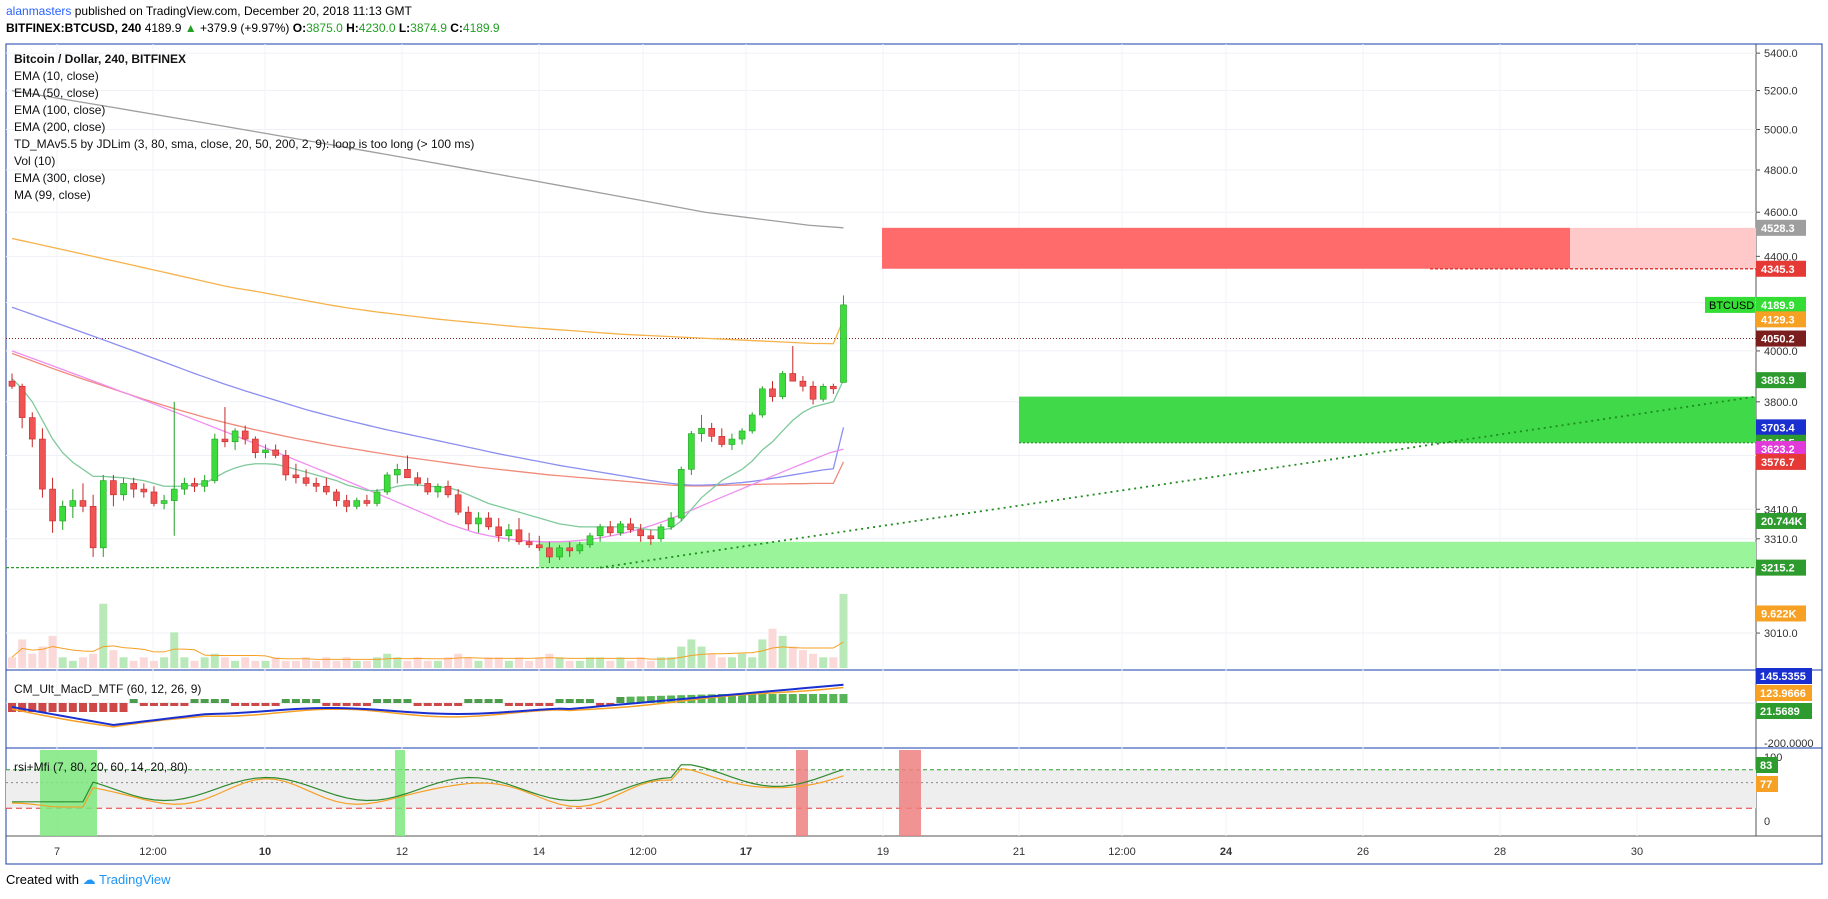  Describe the element at coordinates (1778, 229) in the screenshot. I see `price-label: 4528.3` at that location.